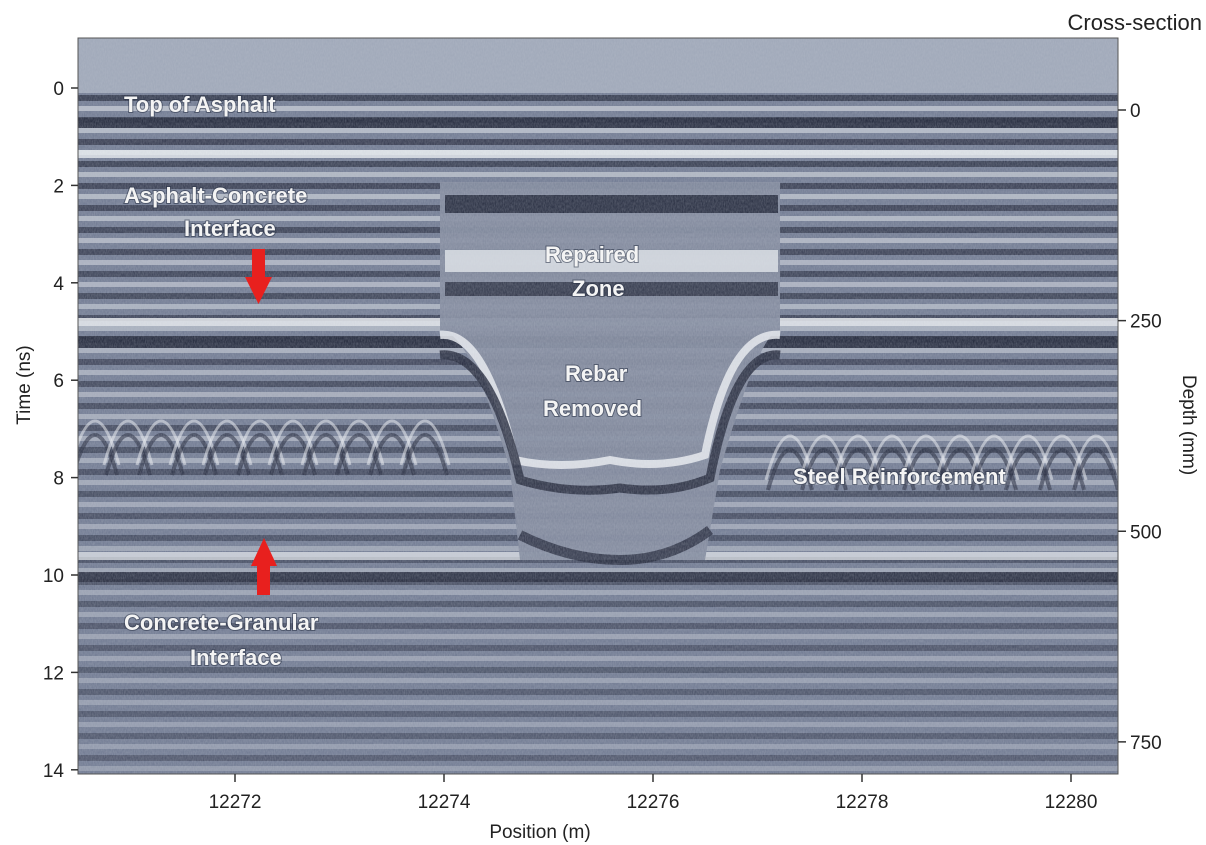 The height and width of the screenshot is (845, 1206). I want to click on y-left-tick-label: 10, so click(53, 576).